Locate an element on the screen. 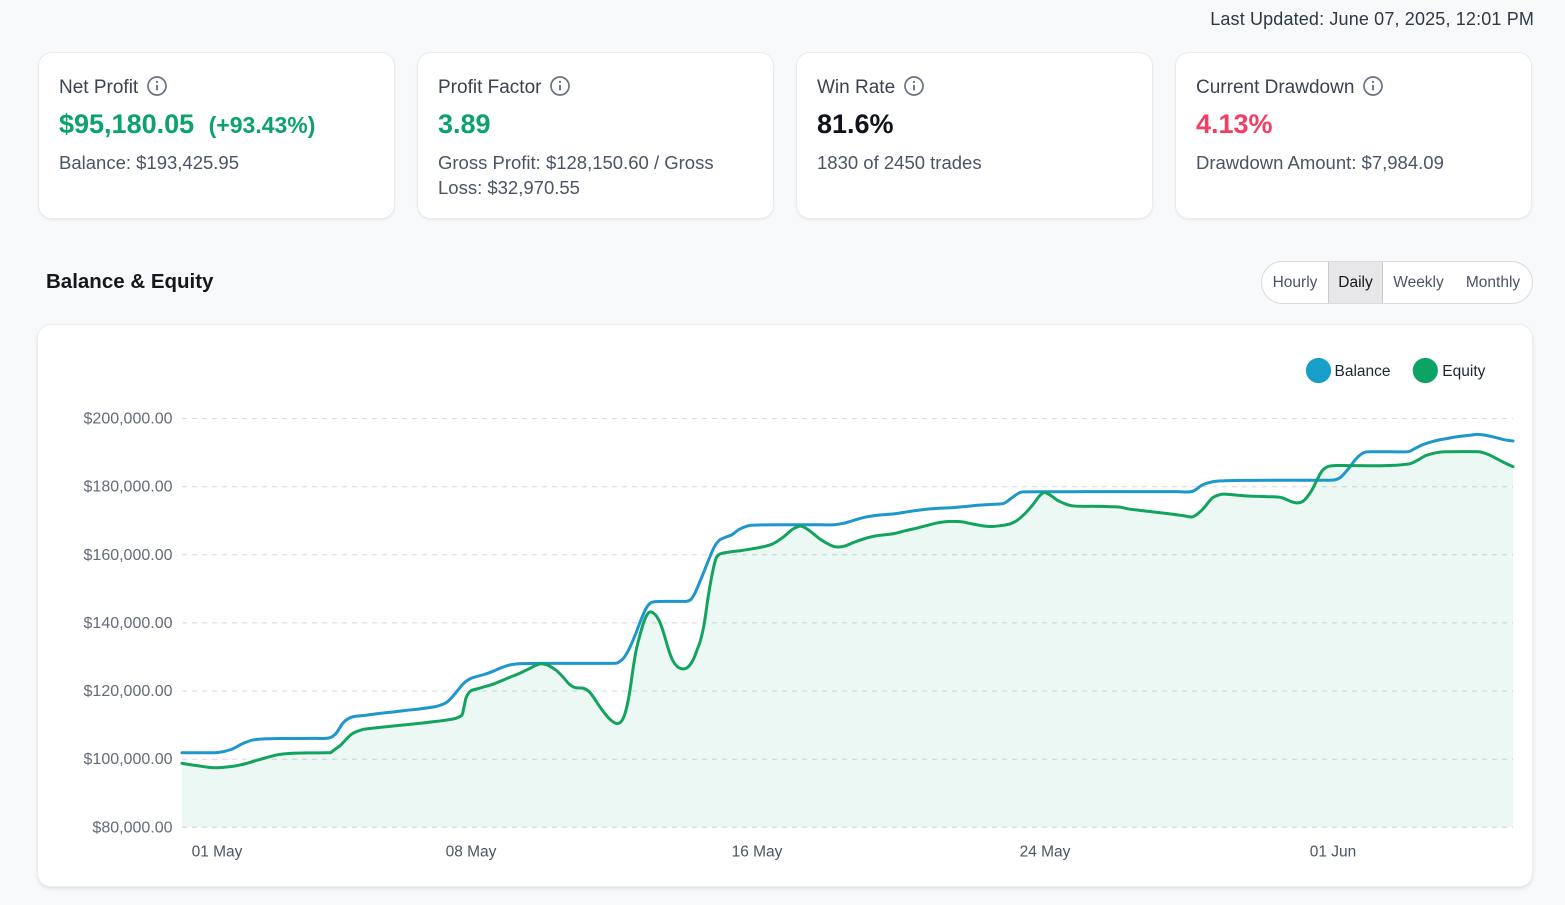 The width and height of the screenshot is (1565, 905). svg-text: $140,000.00 is located at coordinates (128, 623).